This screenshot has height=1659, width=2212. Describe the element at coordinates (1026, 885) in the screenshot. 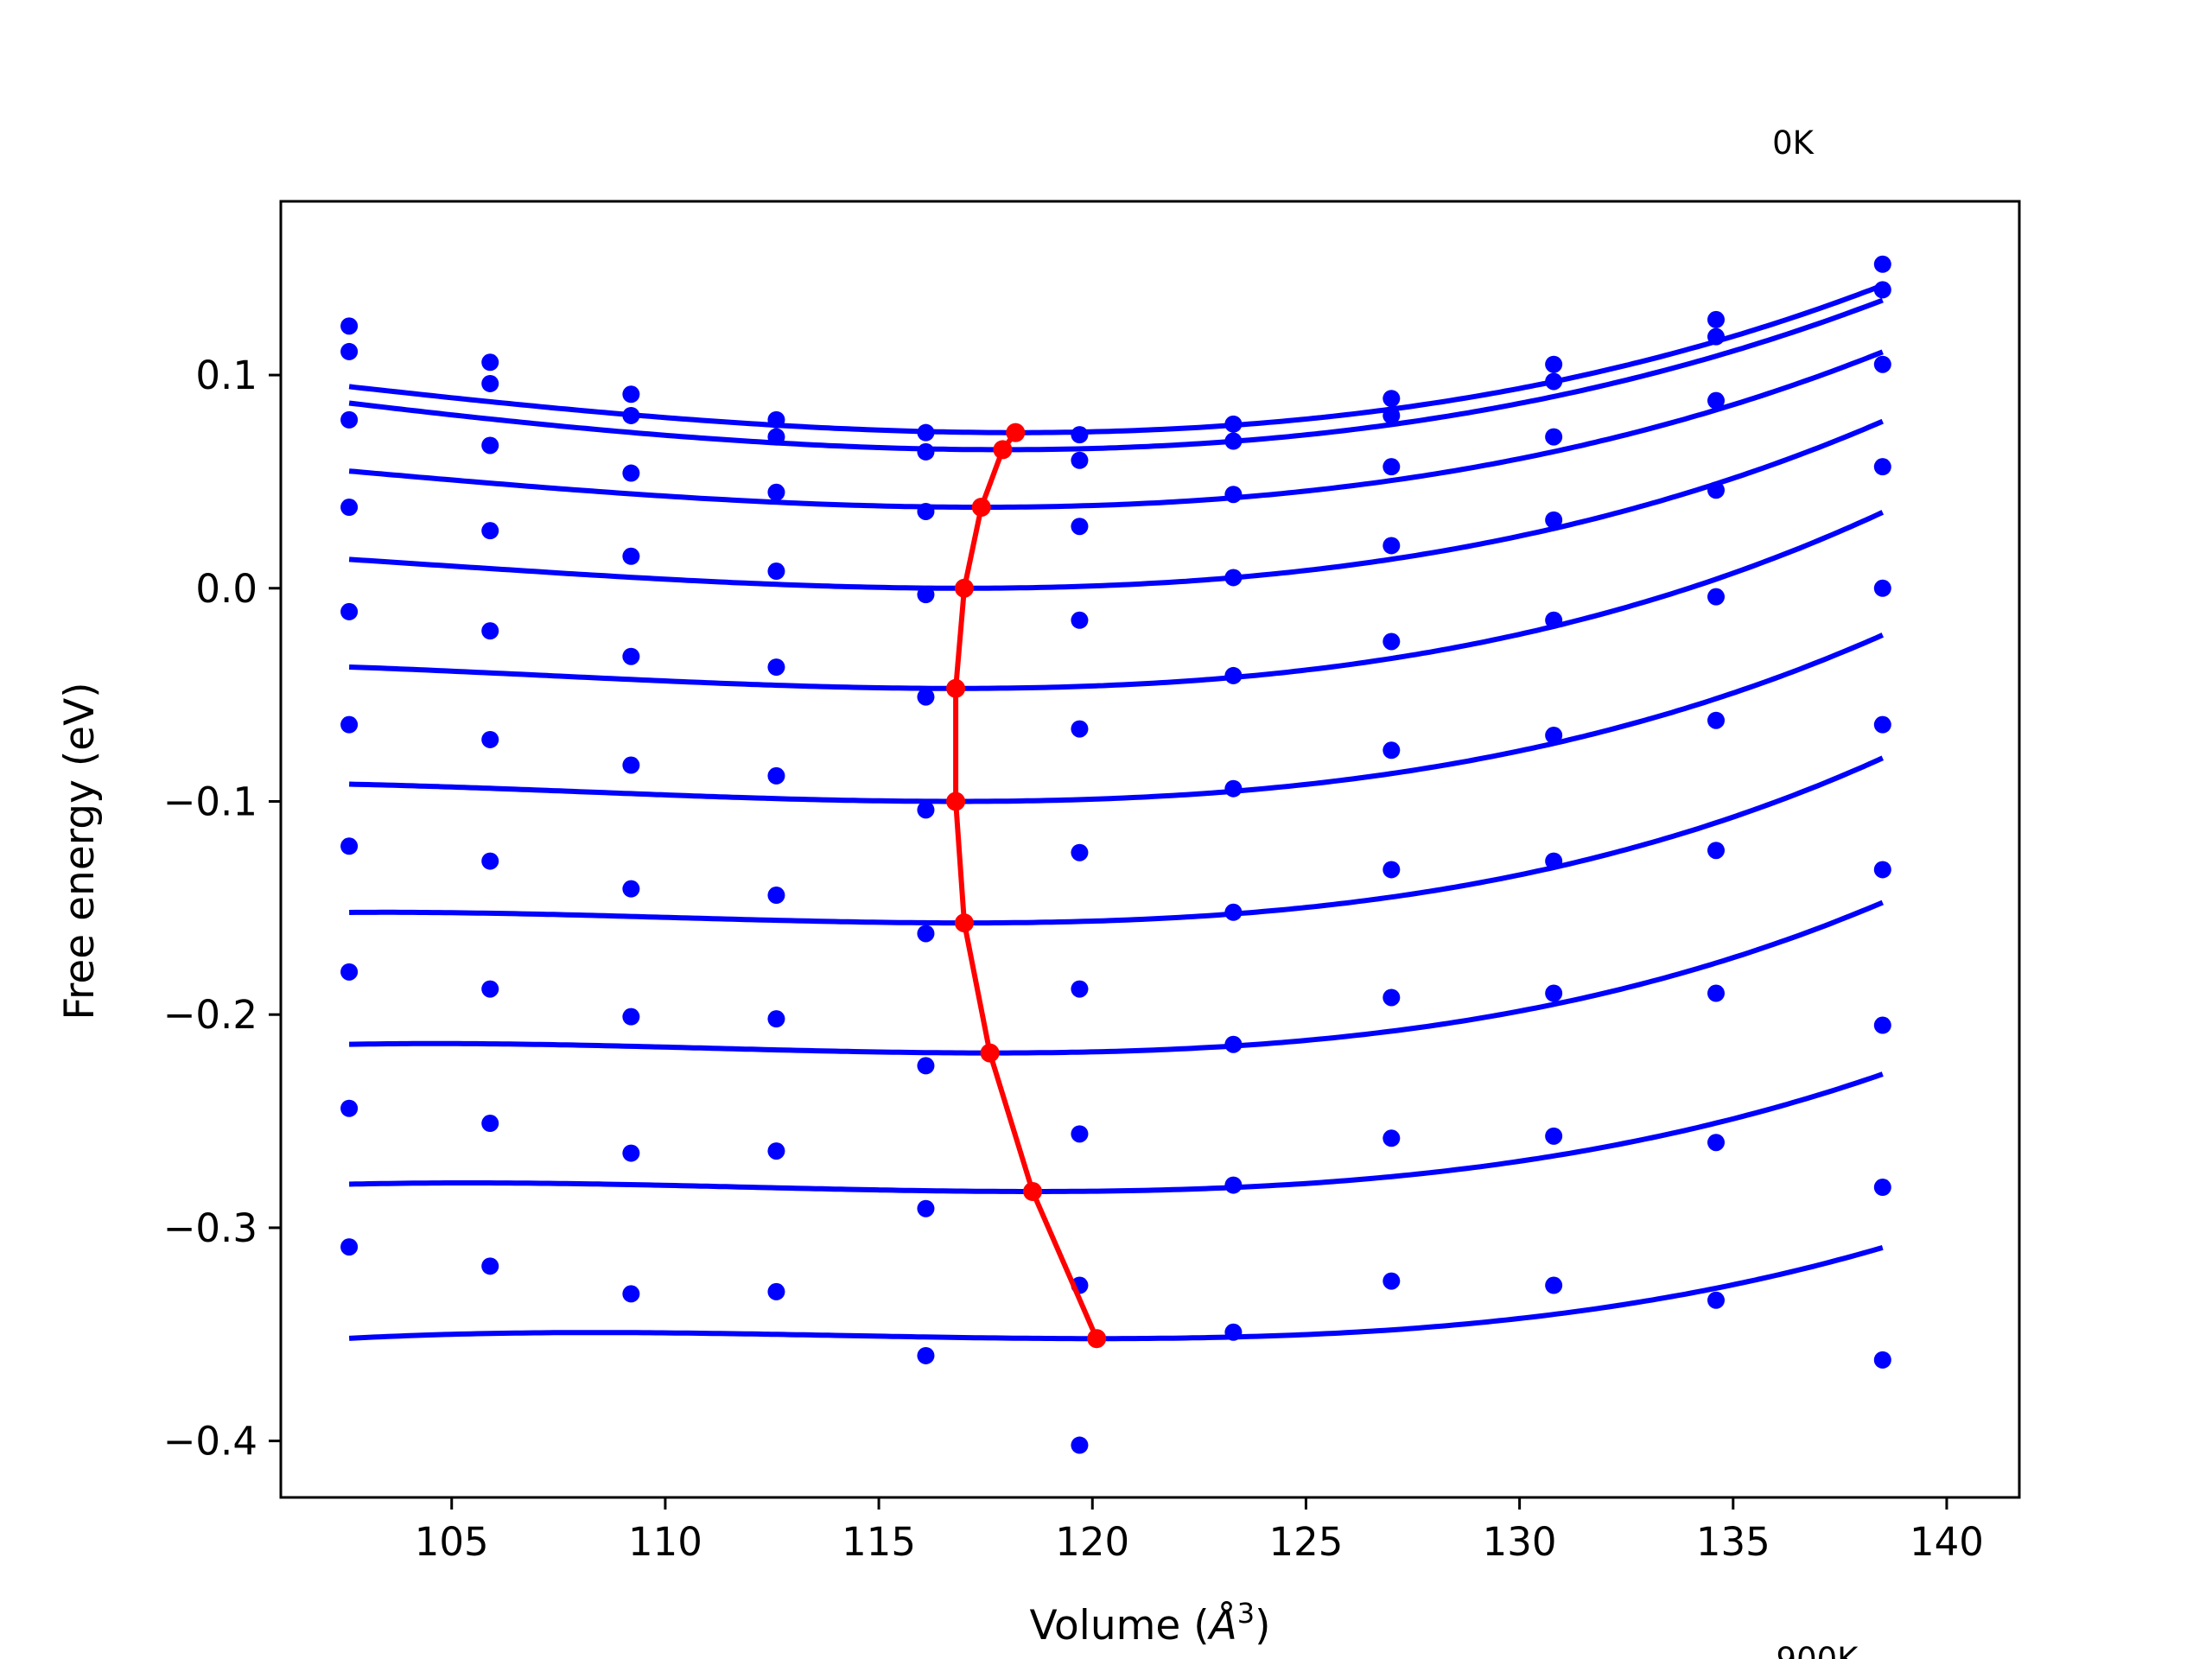

I see `minima-line` at that location.